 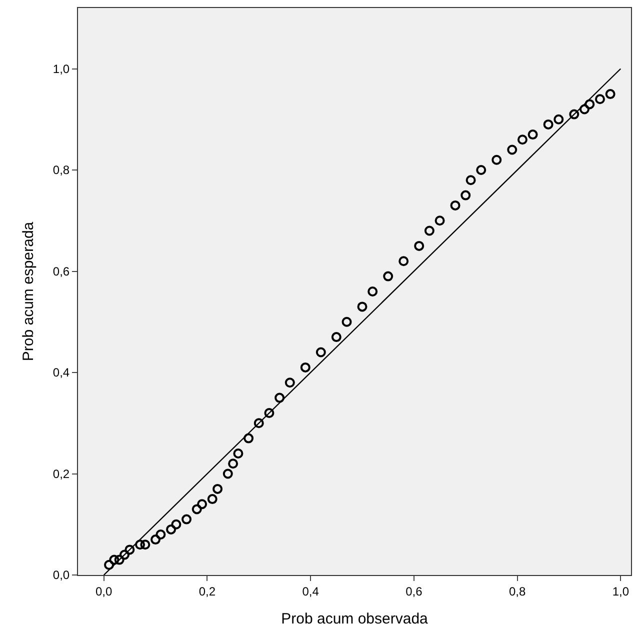 I want to click on x-tick-label: 0,8, so click(x=517, y=591).